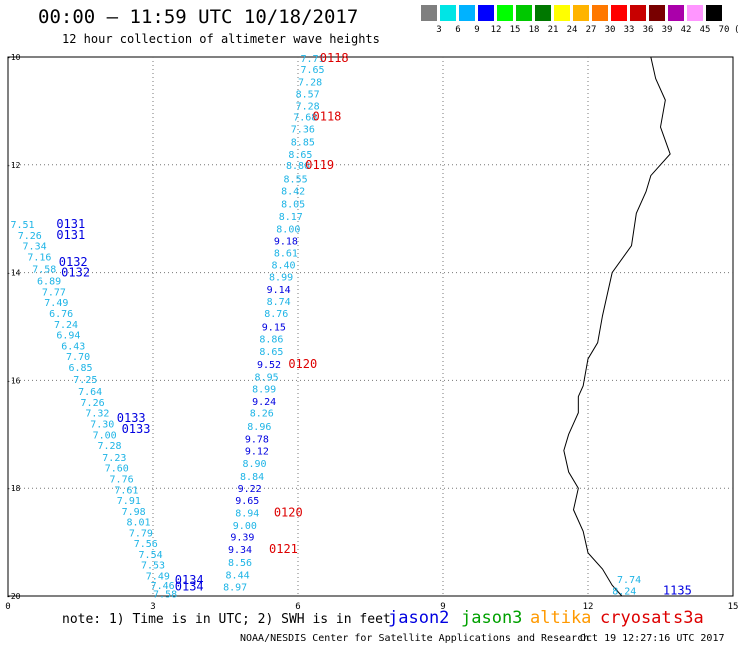 The image size is (740, 650). What do you see at coordinates (61, 314) in the screenshot?
I see `swh-value: 6.76` at bounding box center [61, 314].